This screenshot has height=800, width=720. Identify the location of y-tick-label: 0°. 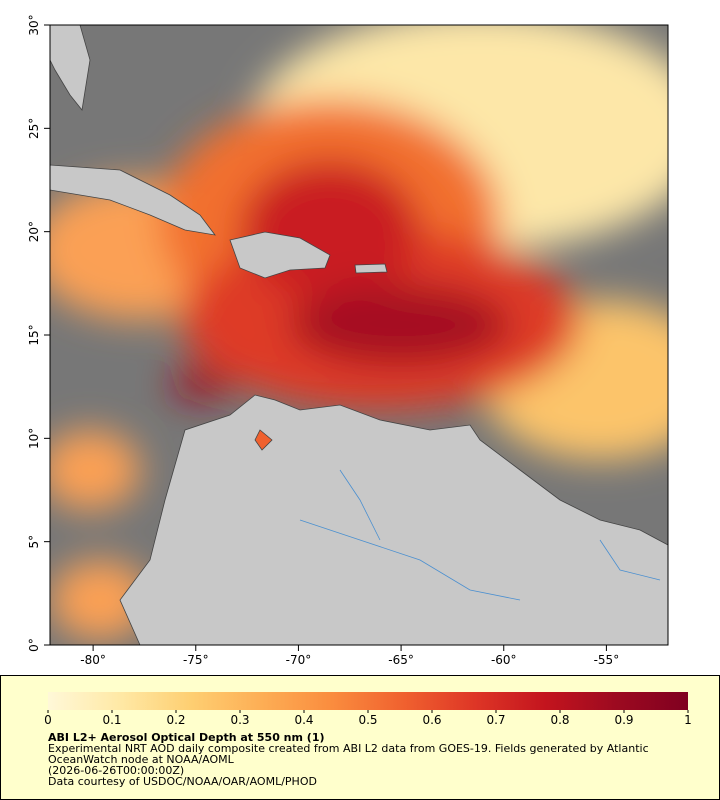
(34, 645).